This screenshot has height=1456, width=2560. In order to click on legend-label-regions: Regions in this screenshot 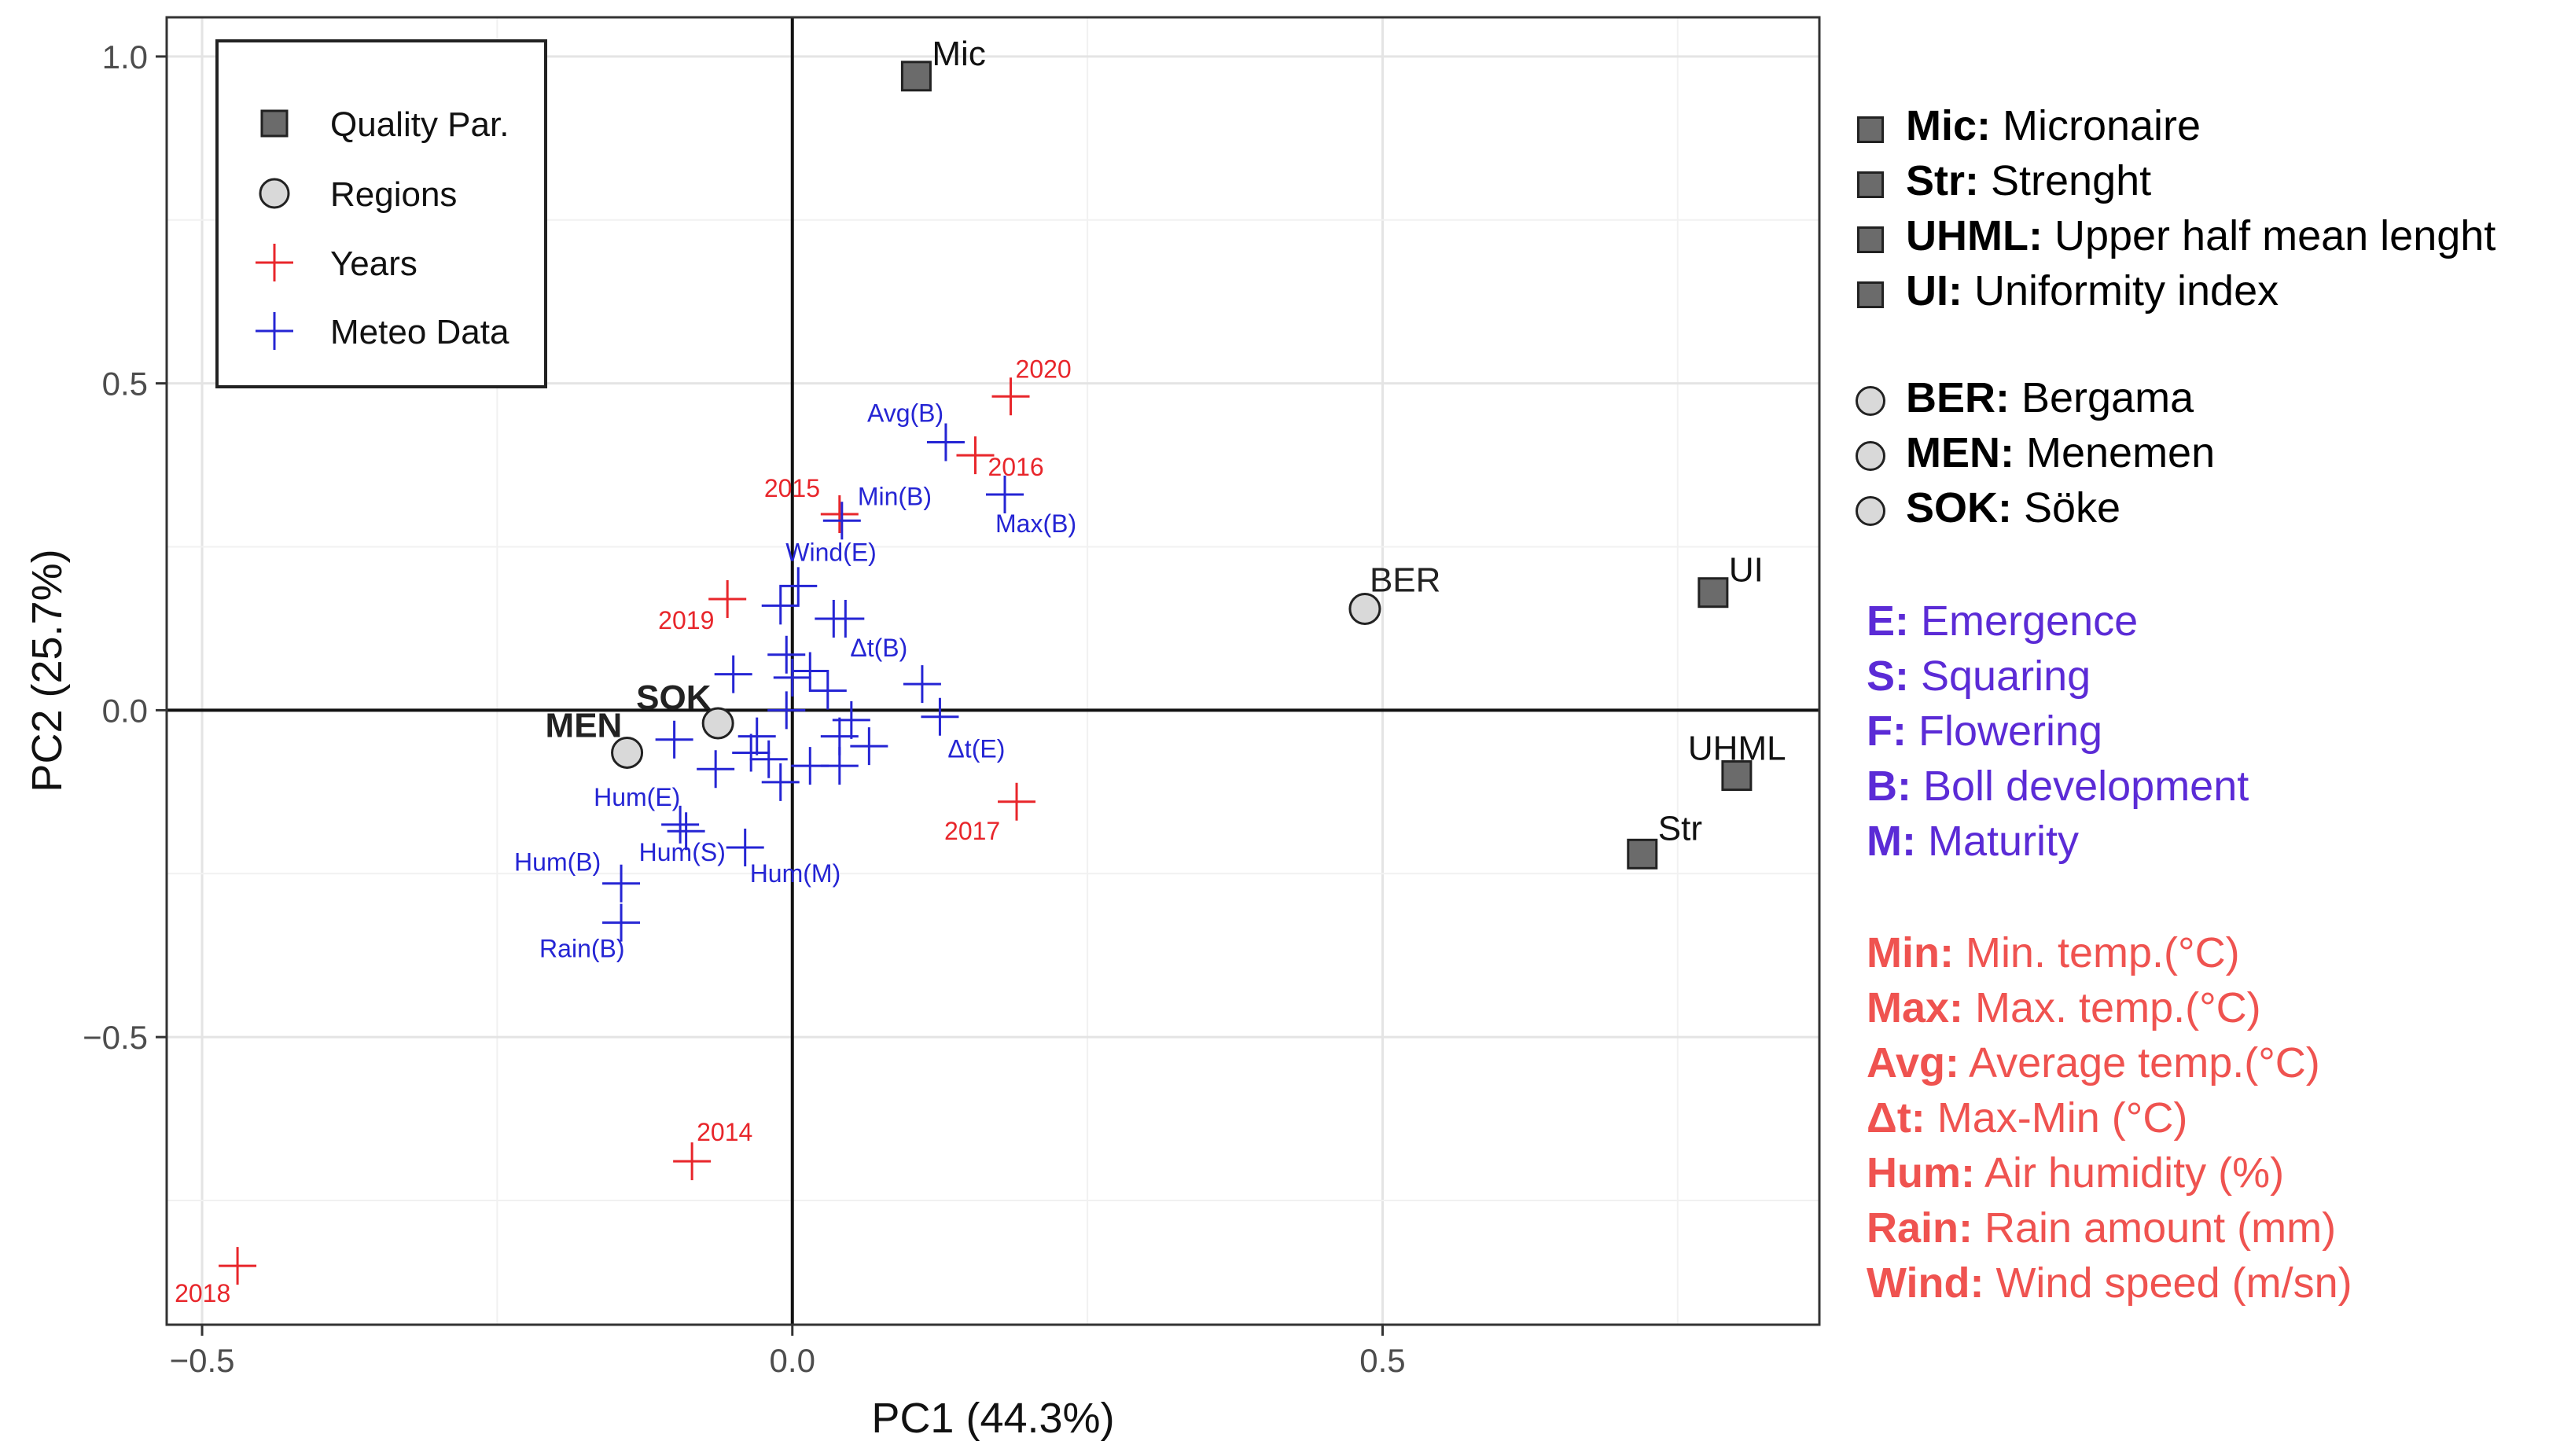, I will do `click(393, 194)`.